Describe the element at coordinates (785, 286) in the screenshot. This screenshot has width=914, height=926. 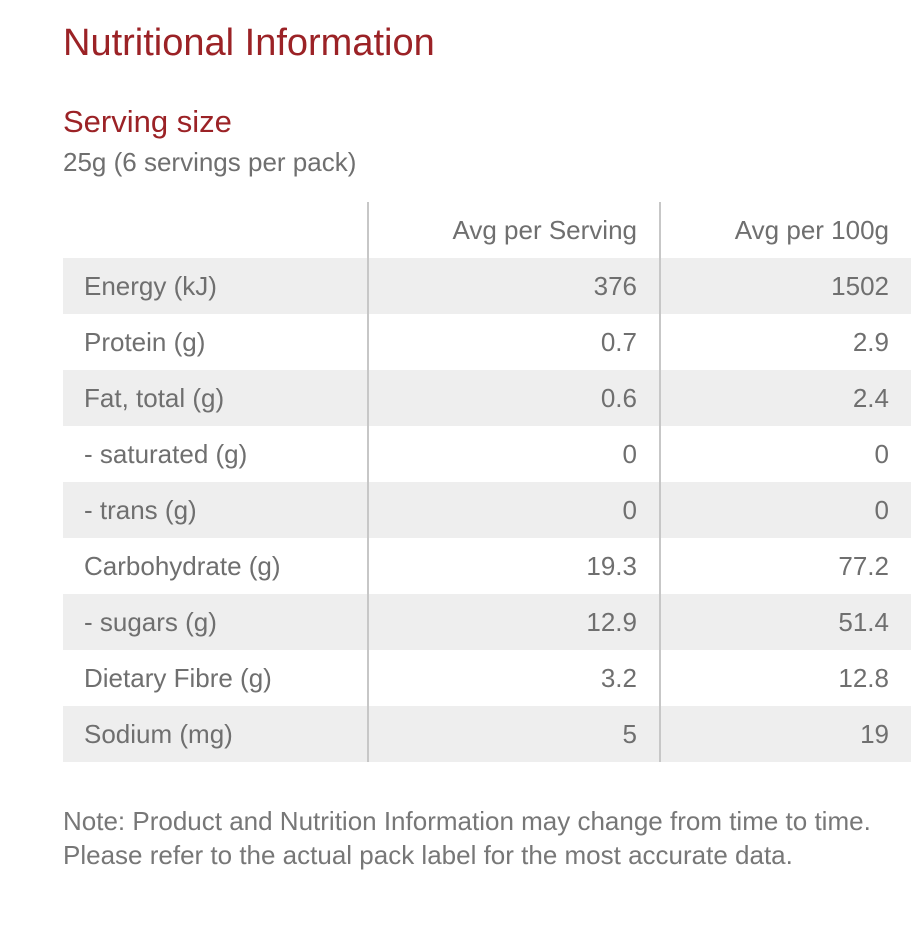
I see `per-100g-value: 1502` at that location.